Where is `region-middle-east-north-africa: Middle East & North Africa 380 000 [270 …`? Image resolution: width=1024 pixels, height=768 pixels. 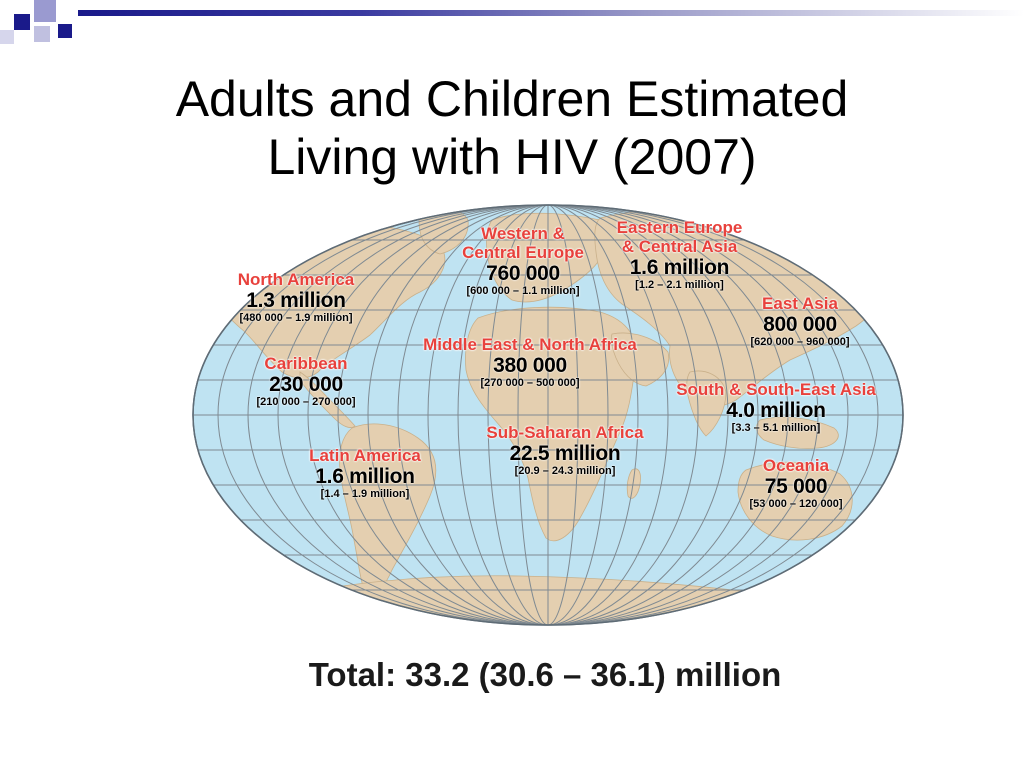 region-middle-east-north-africa: Middle East & North Africa 380 000 [270 … is located at coordinates (530, 362).